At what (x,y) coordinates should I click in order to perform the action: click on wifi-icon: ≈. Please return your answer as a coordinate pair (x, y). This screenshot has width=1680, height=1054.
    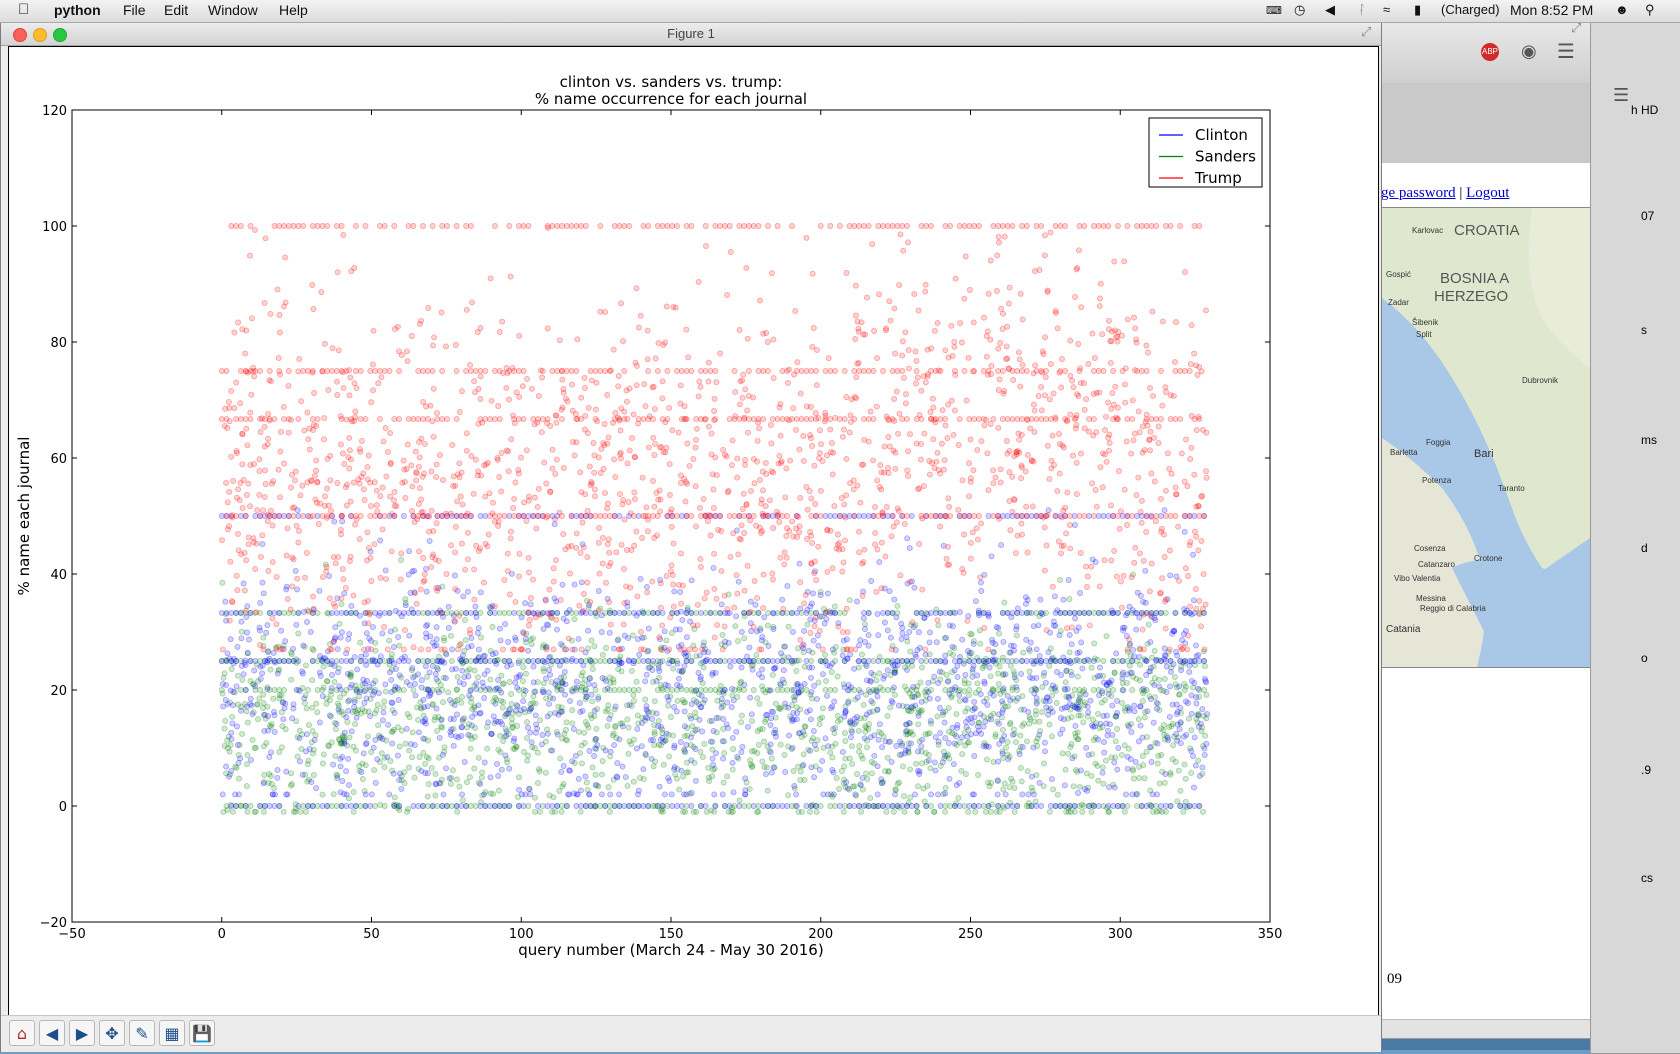
    Looking at the image, I should click on (1387, 9).